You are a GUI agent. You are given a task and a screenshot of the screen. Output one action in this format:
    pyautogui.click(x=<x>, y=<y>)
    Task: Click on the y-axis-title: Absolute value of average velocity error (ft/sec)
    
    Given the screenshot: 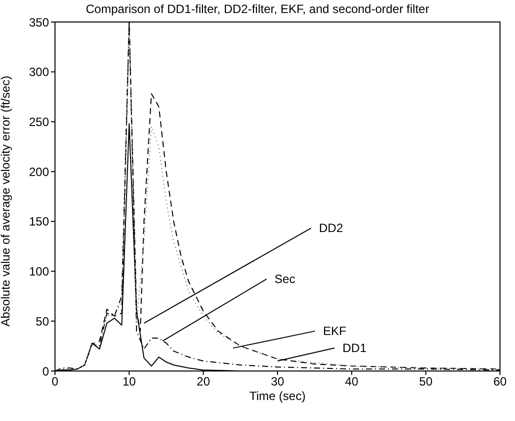 What is the action you would take?
    pyautogui.click(x=6, y=201)
    